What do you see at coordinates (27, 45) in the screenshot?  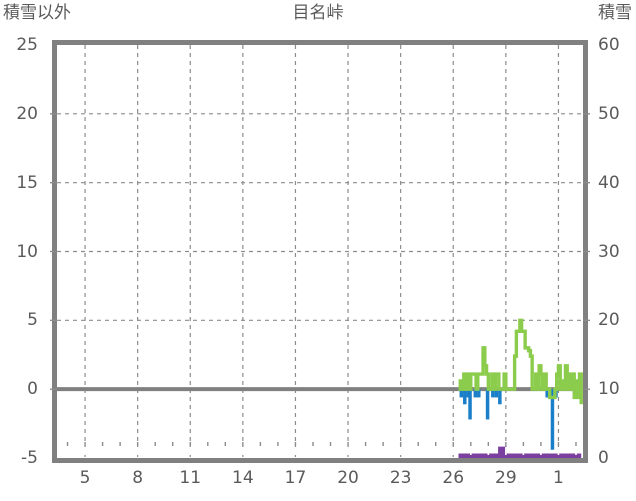 I see `left-axis-tick-label: 25` at bounding box center [27, 45].